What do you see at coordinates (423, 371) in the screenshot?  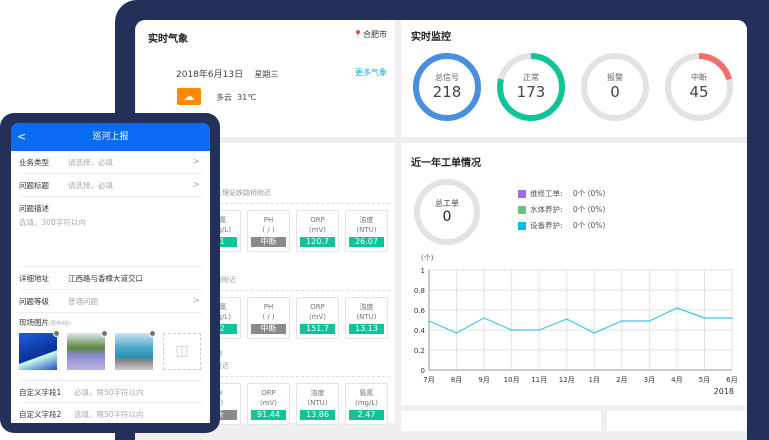 I see `y-tick-label: 0` at bounding box center [423, 371].